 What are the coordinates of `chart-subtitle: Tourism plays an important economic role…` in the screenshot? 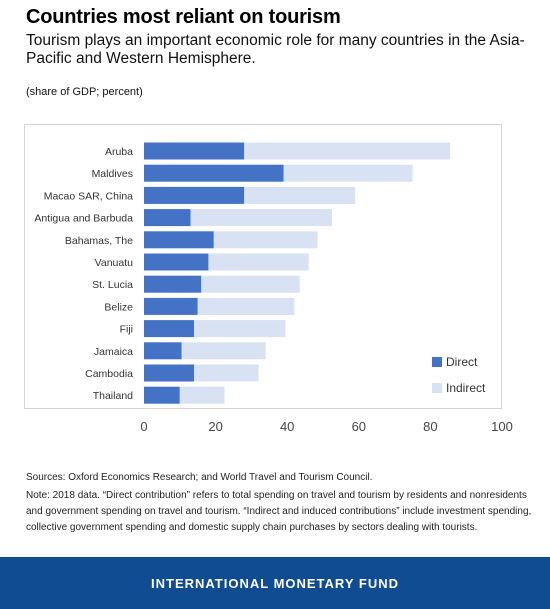 It's located at (275, 49).